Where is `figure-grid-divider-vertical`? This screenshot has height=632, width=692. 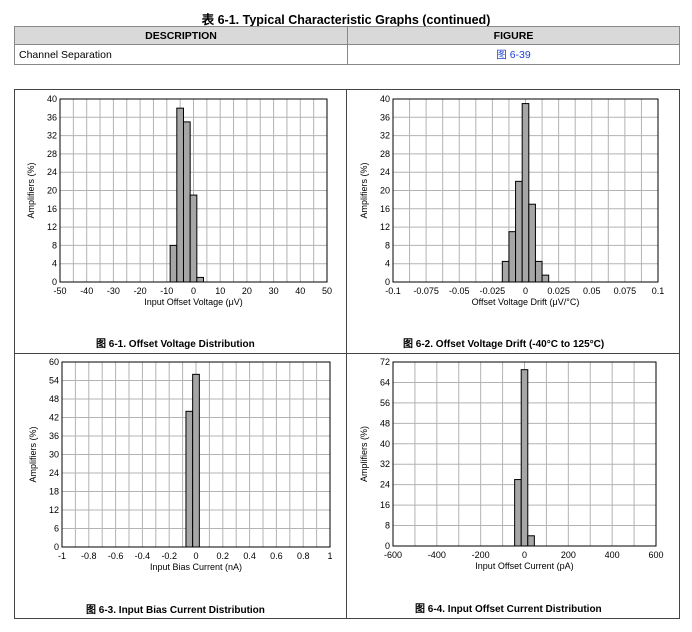
figure-grid-divider-vertical is located at coordinates (346, 354).